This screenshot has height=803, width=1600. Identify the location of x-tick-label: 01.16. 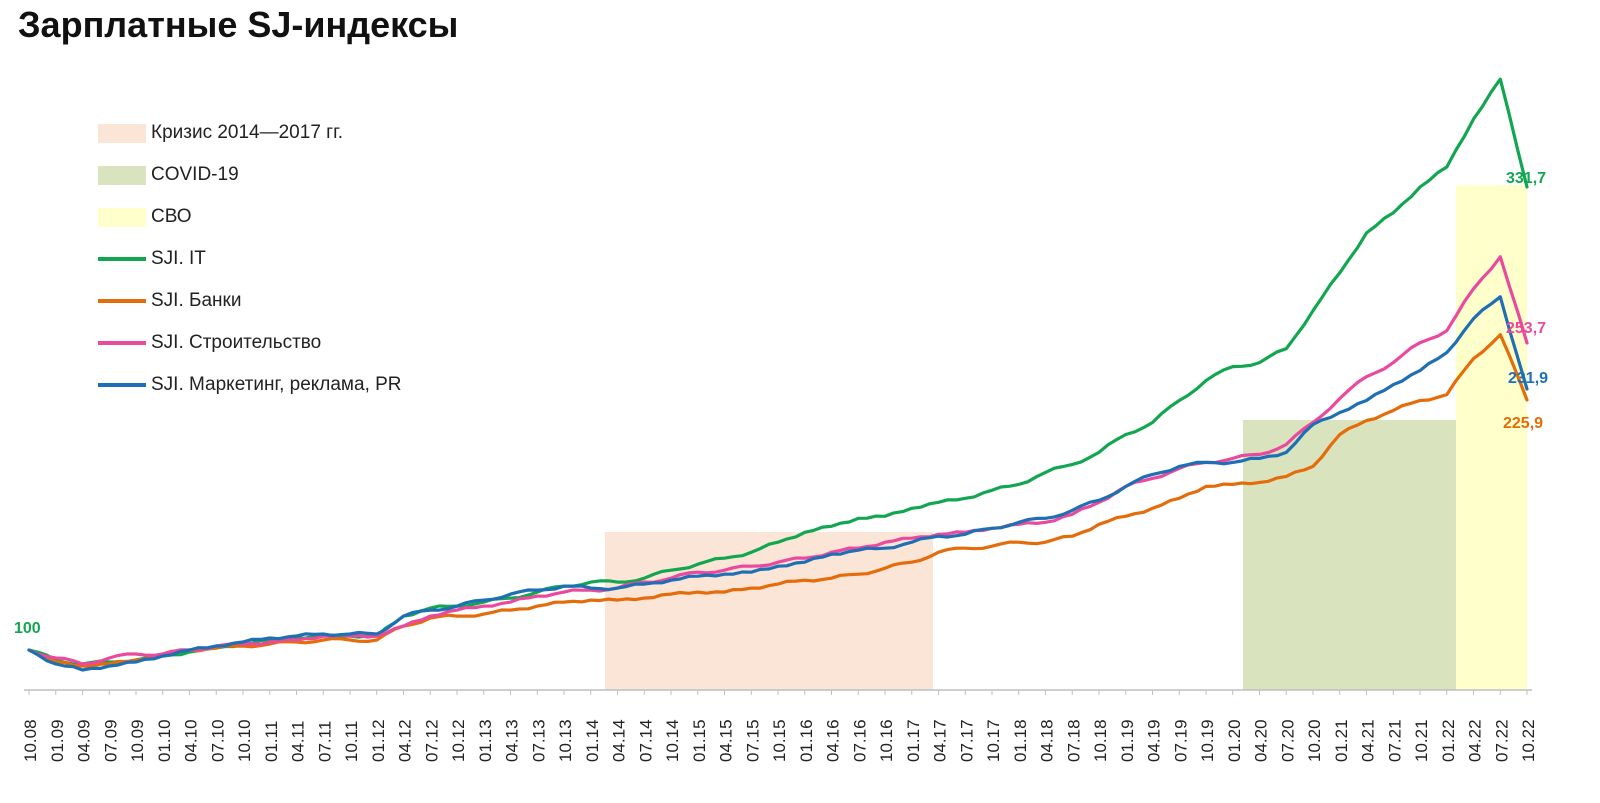
(806, 740).